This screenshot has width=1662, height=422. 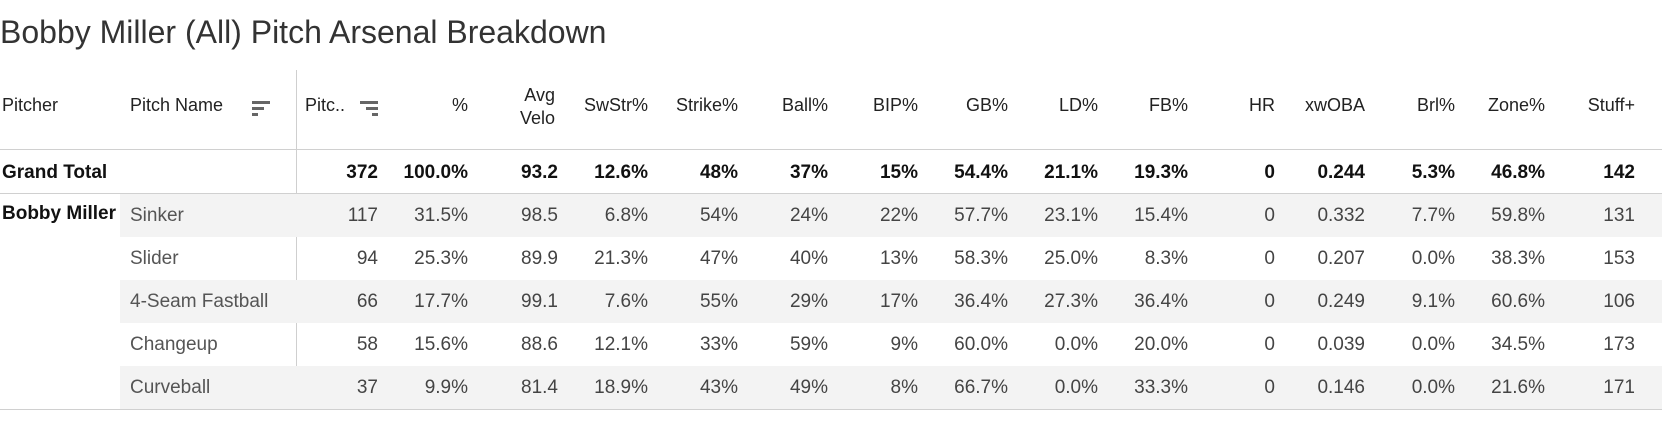 What do you see at coordinates (986, 105) in the screenshot?
I see `header-gb: GB%` at bounding box center [986, 105].